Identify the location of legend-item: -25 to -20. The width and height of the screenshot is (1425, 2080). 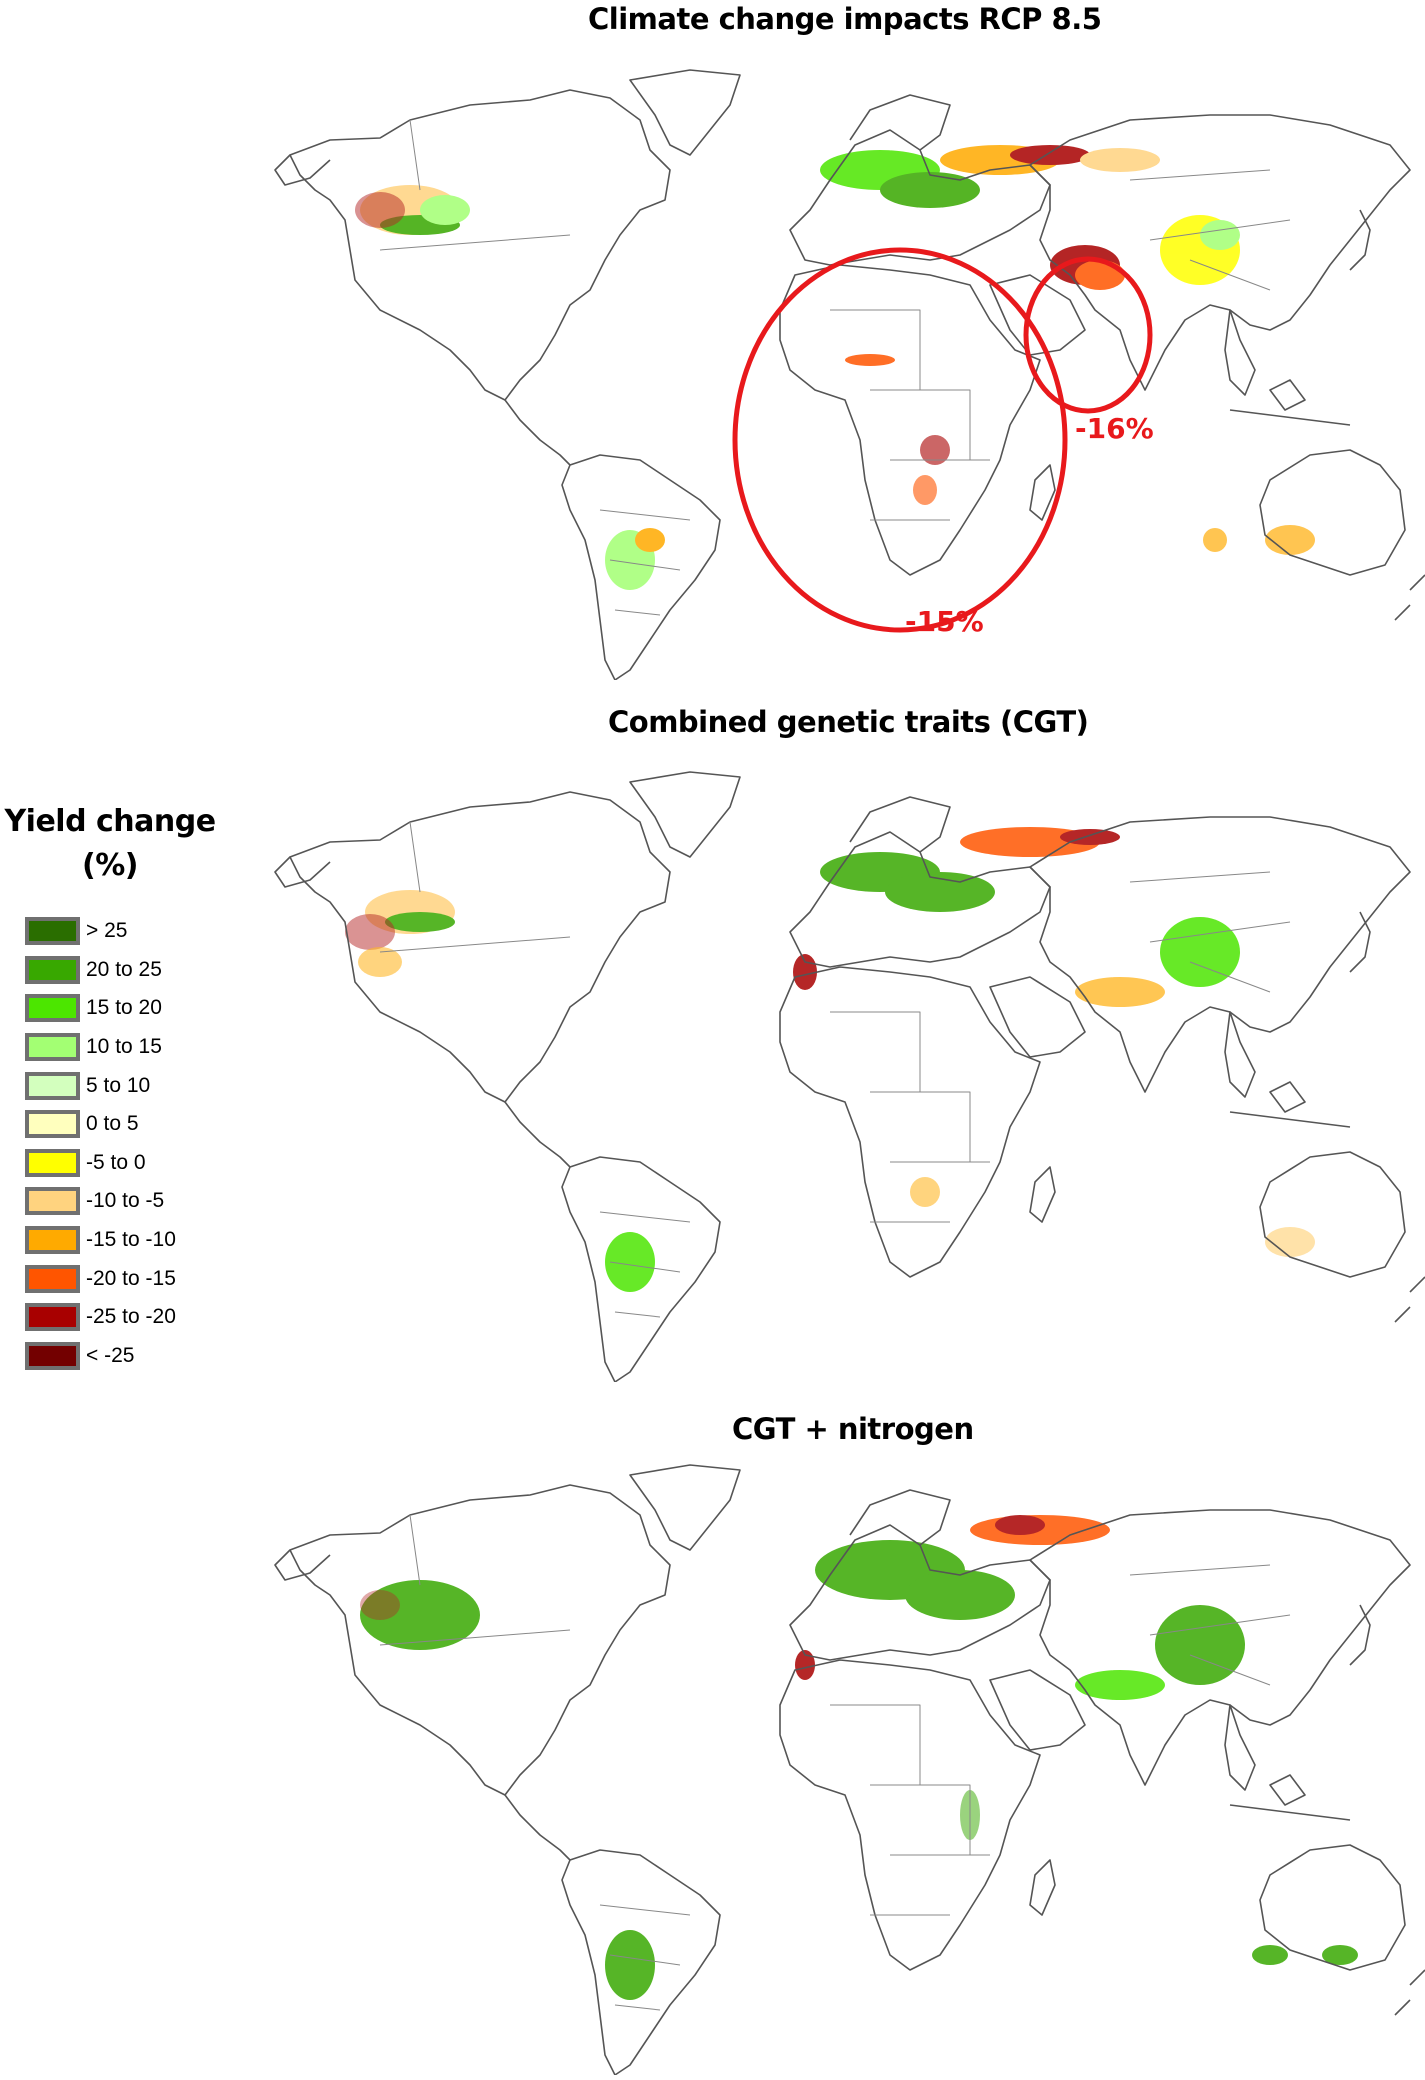
(122, 1317).